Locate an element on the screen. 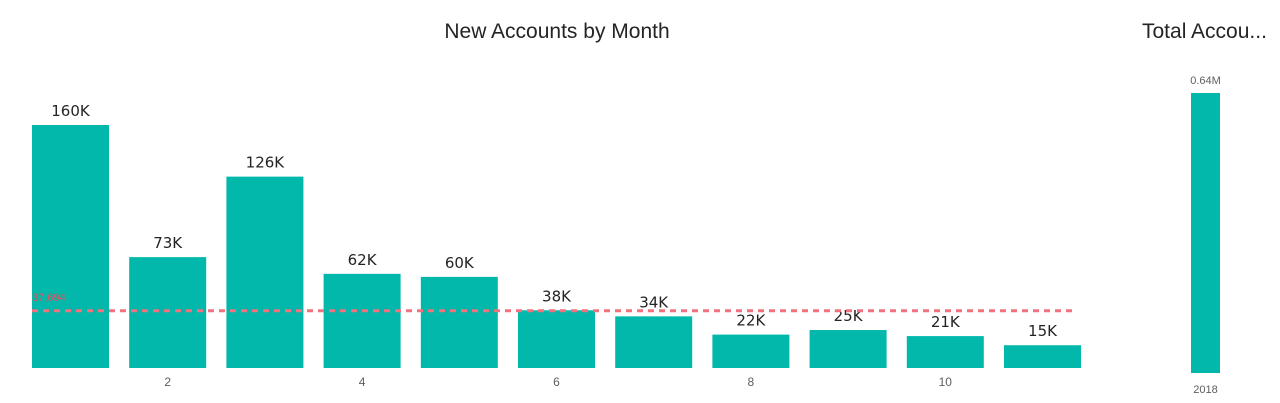 This screenshot has width=1280, height=403. x-tick-label-2018: 2018 is located at coordinates (1205, 390).